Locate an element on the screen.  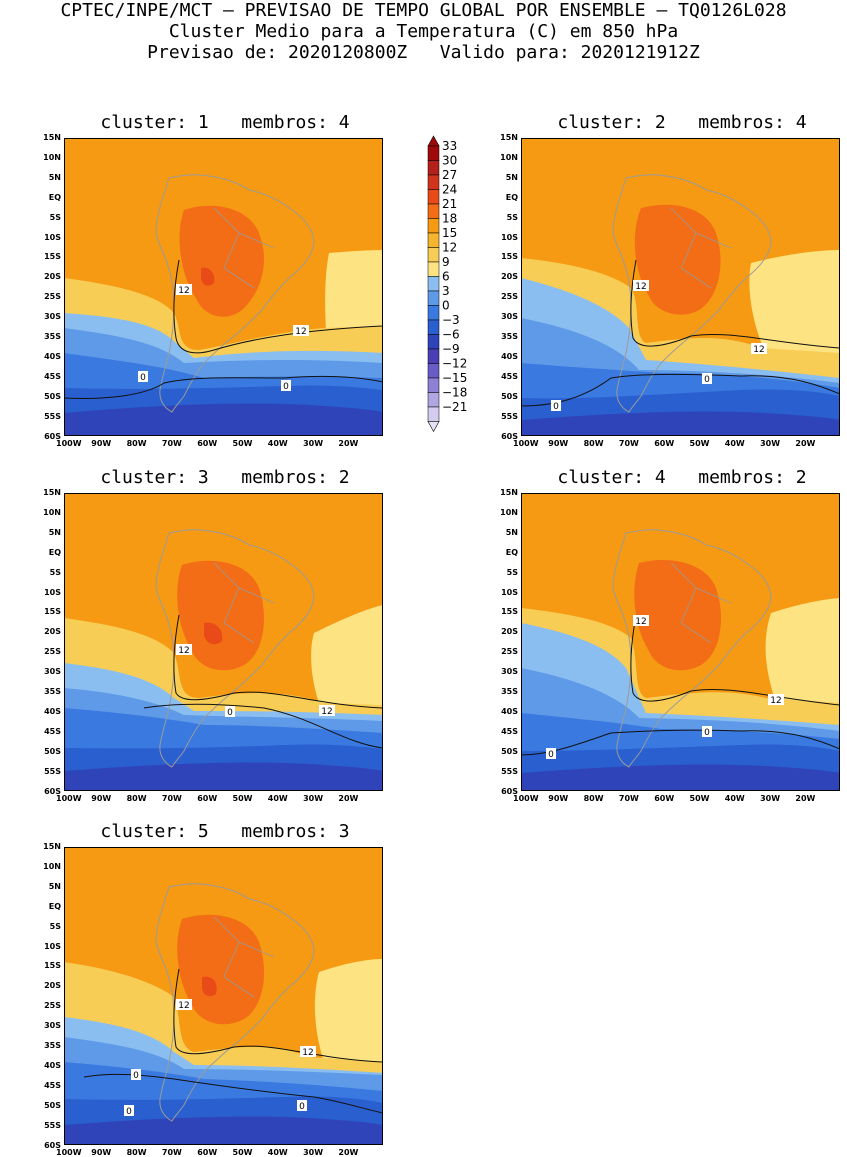
lat-tick-label: 30S is located at coordinates (509, 672).